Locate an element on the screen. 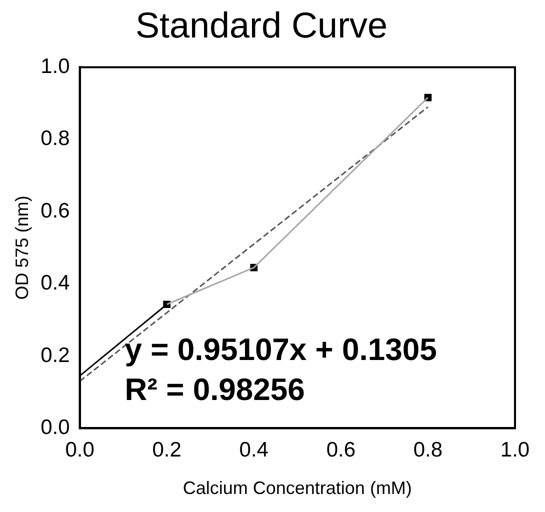 This screenshot has width=545, height=512. y-tick-label: 0.0 is located at coordinates (55, 427).